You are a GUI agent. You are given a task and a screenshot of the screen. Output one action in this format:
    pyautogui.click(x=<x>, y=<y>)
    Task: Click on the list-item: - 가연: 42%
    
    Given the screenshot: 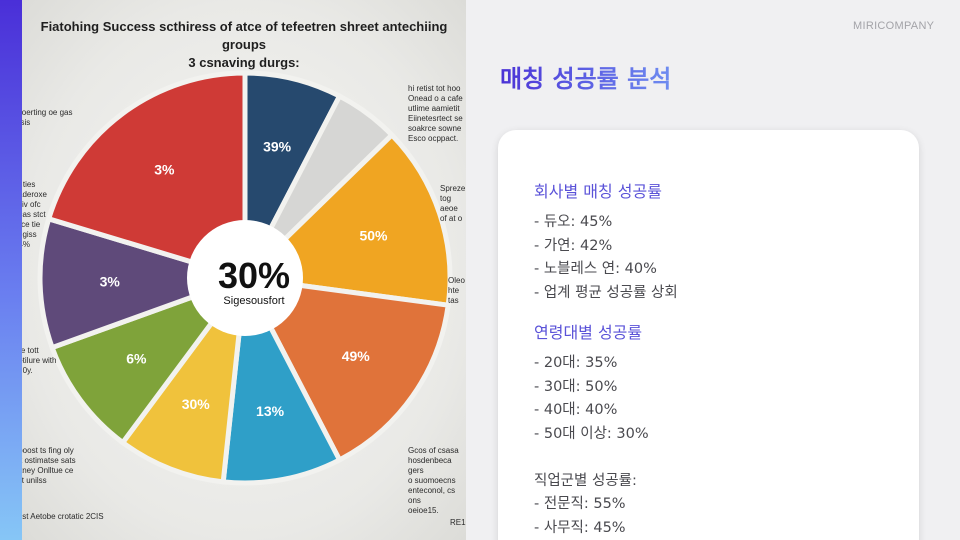 What is the action you would take?
    pyautogui.click(x=573, y=246)
    